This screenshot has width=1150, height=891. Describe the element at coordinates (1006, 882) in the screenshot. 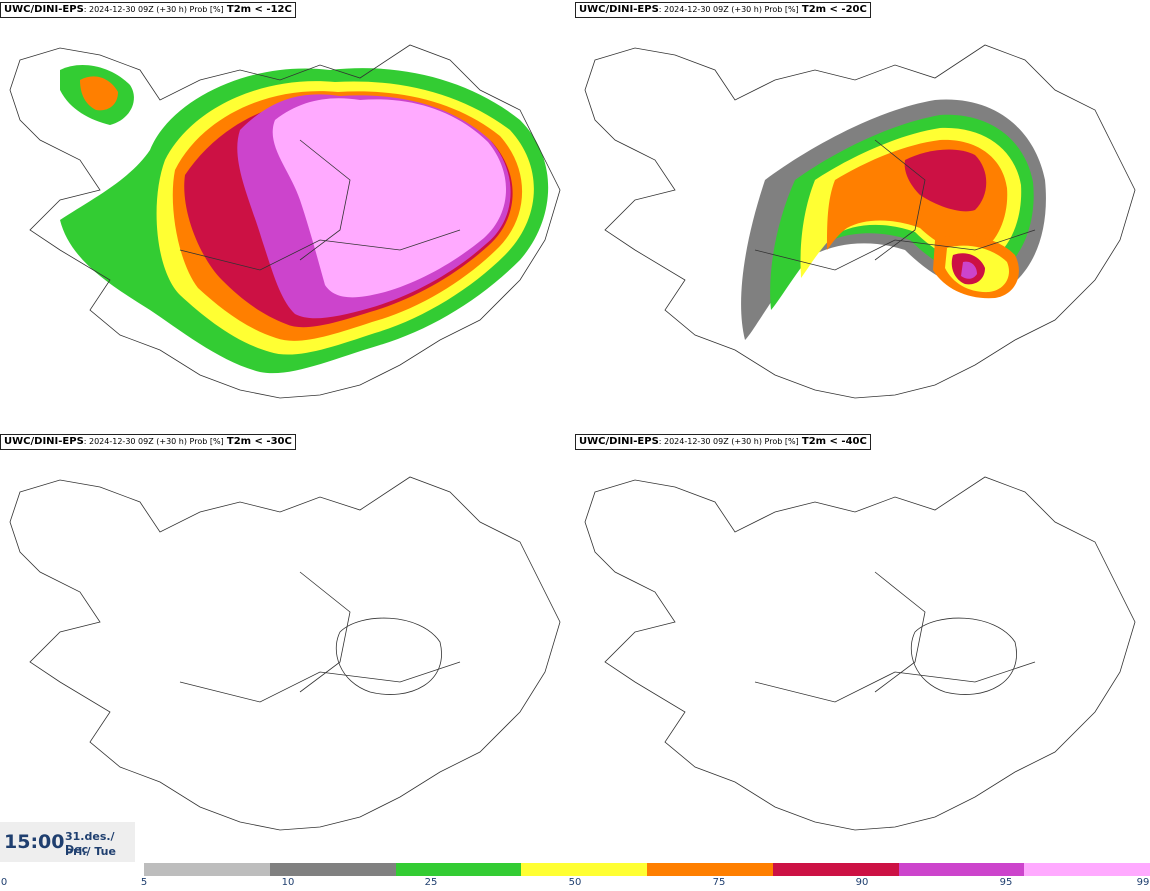

I see `colorbar-tick: 95` at that location.